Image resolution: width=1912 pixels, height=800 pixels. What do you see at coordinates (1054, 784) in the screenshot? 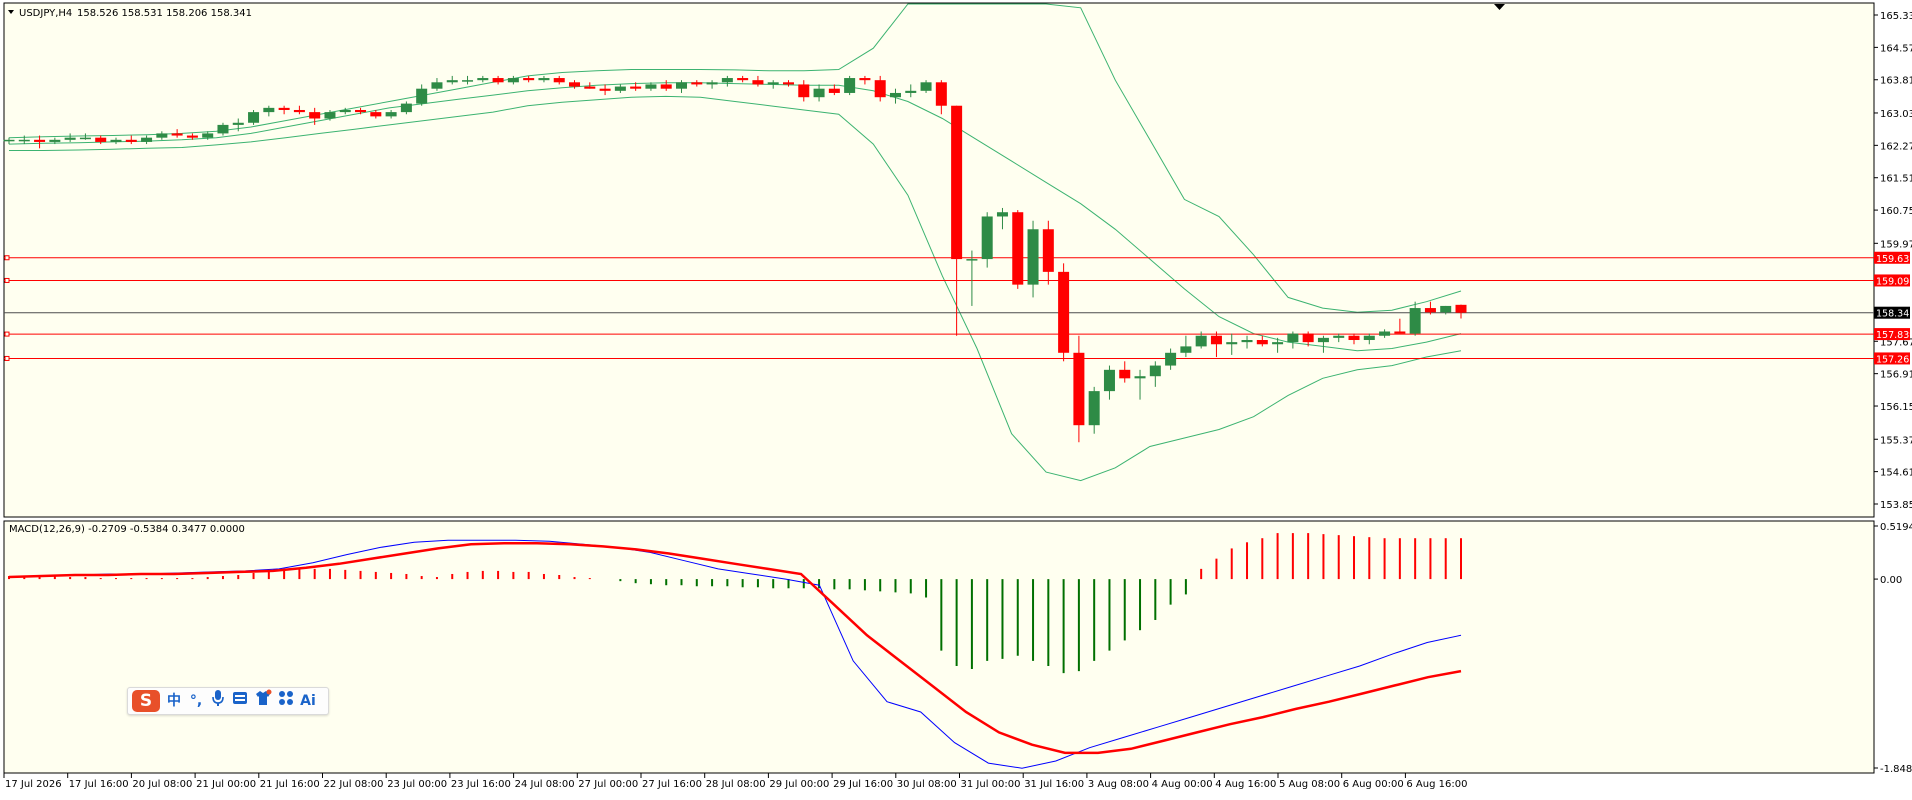
I see `time-tick-label: 31 Jul 16:00` at bounding box center [1054, 784].